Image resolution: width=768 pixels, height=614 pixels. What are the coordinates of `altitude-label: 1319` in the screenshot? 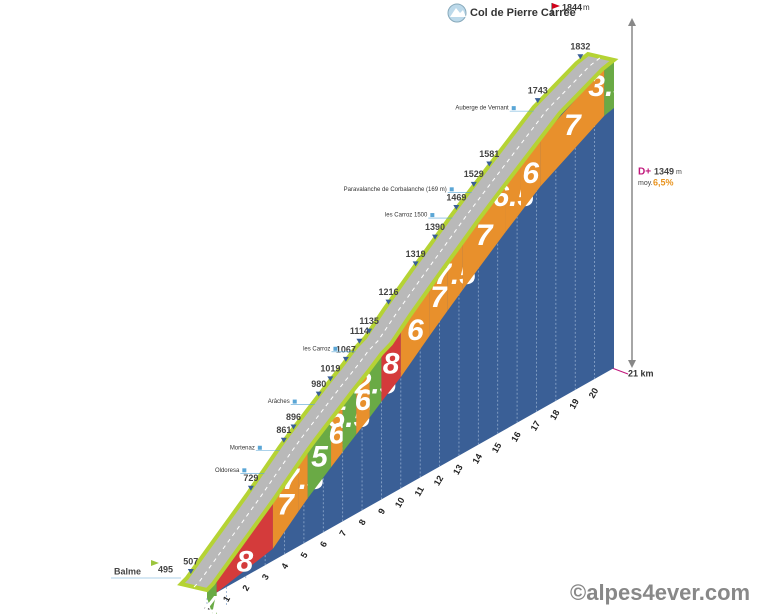 It's located at (416, 254).